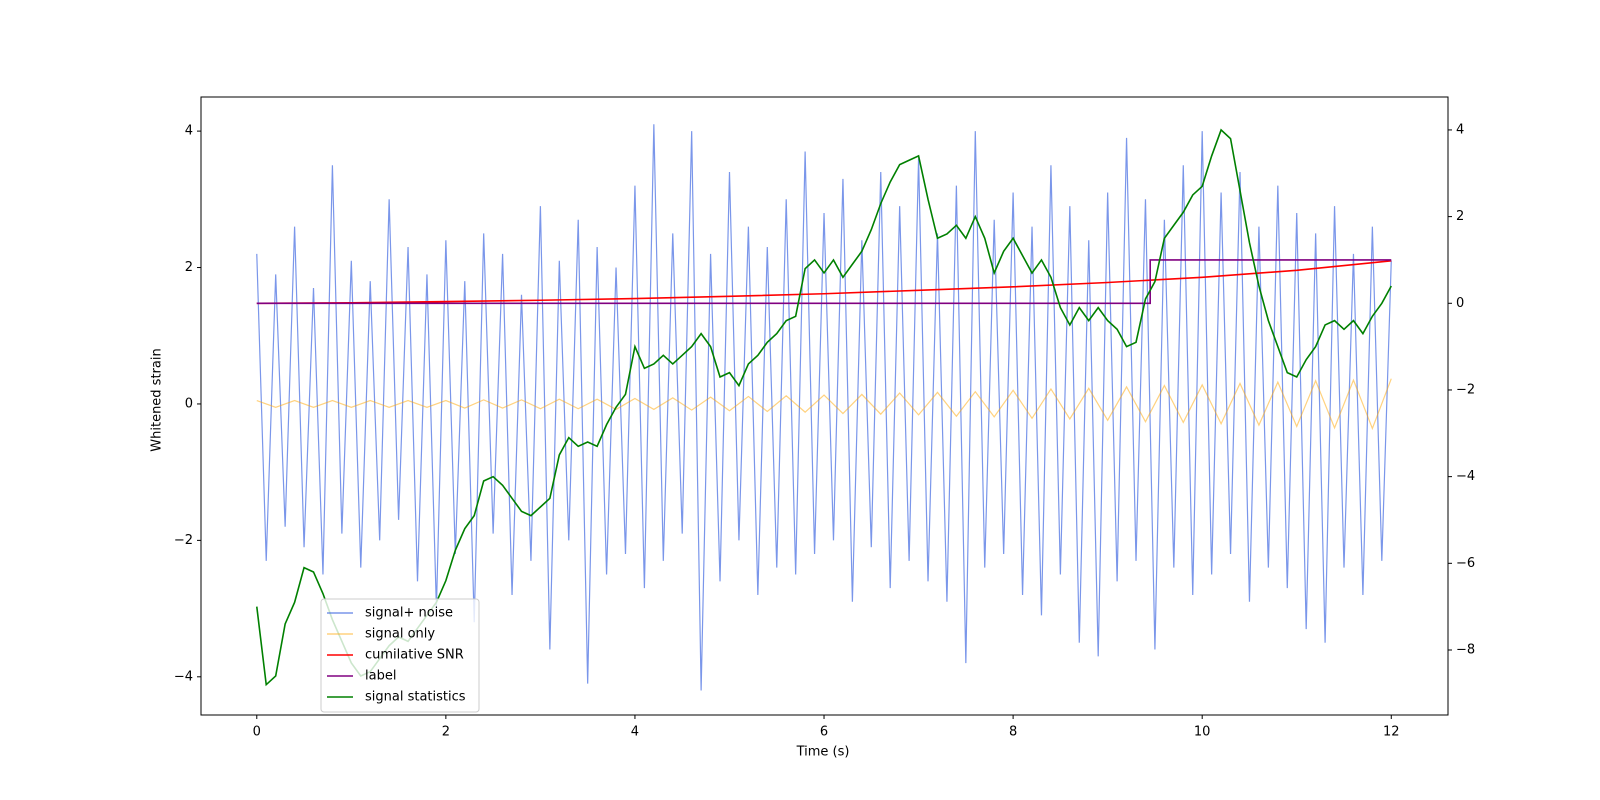 The width and height of the screenshot is (1600, 800). What do you see at coordinates (415, 697) in the screenshot?
I see `legend-label: signal statistics` at bounding box center [415, 697].